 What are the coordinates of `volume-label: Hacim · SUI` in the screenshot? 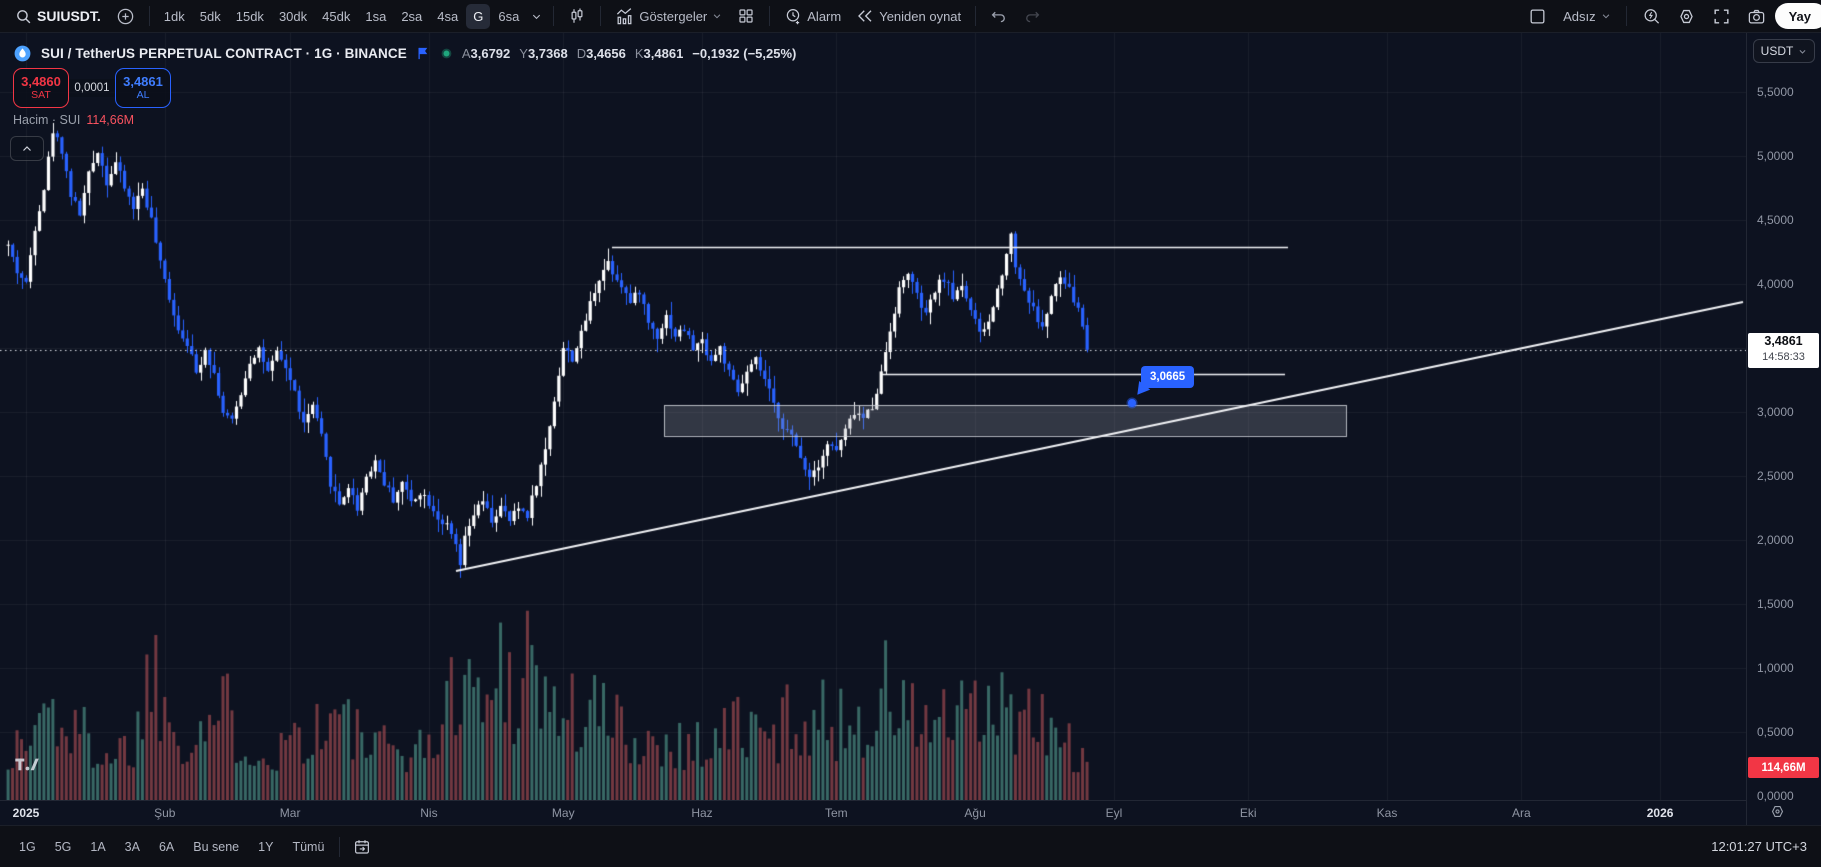 It's located at (47, 120).